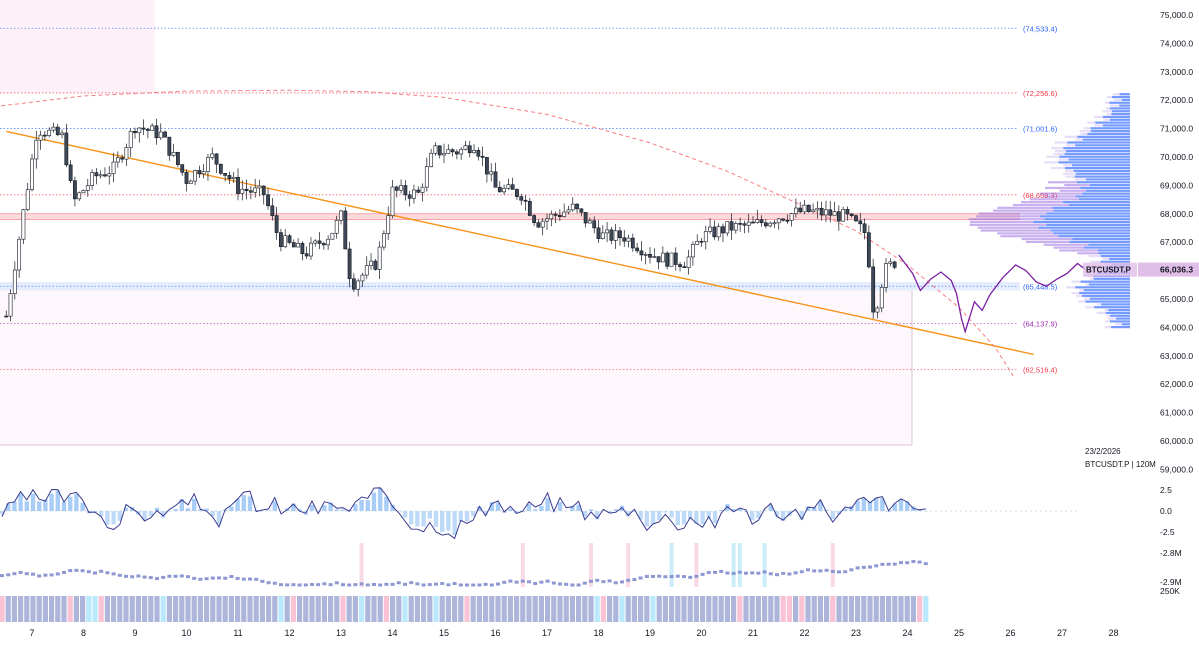 The width and height of the screenshot is (1199, 645). I want to click on level-label: (71,001.6), so click(1040, 129).